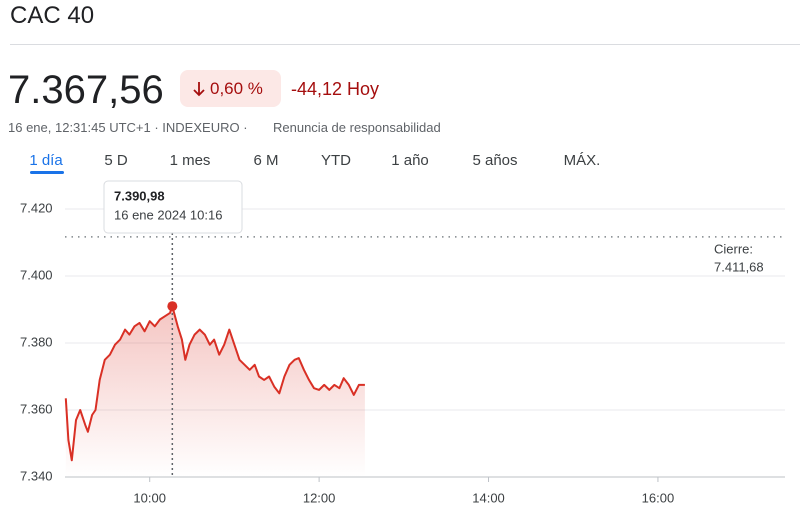  Describe the element at coordinates (495, 160) in the screenshot. I see `range-tab: 5 años` at that location.